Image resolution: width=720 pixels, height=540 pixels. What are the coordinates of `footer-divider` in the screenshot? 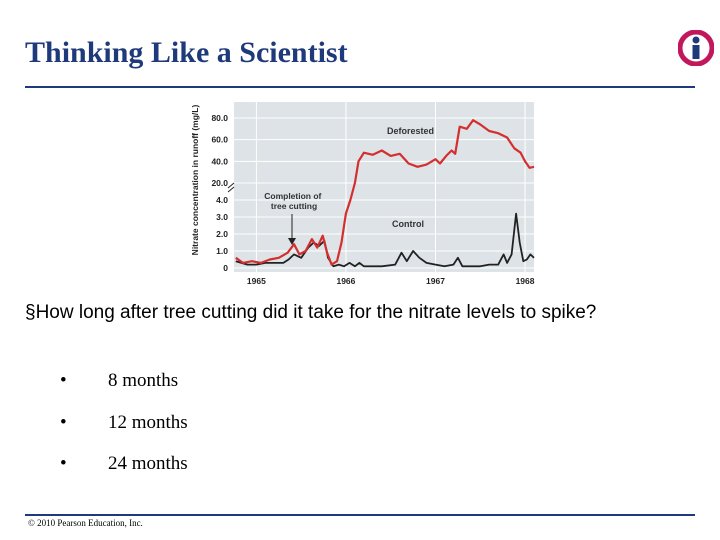 It's located at (360, 515).